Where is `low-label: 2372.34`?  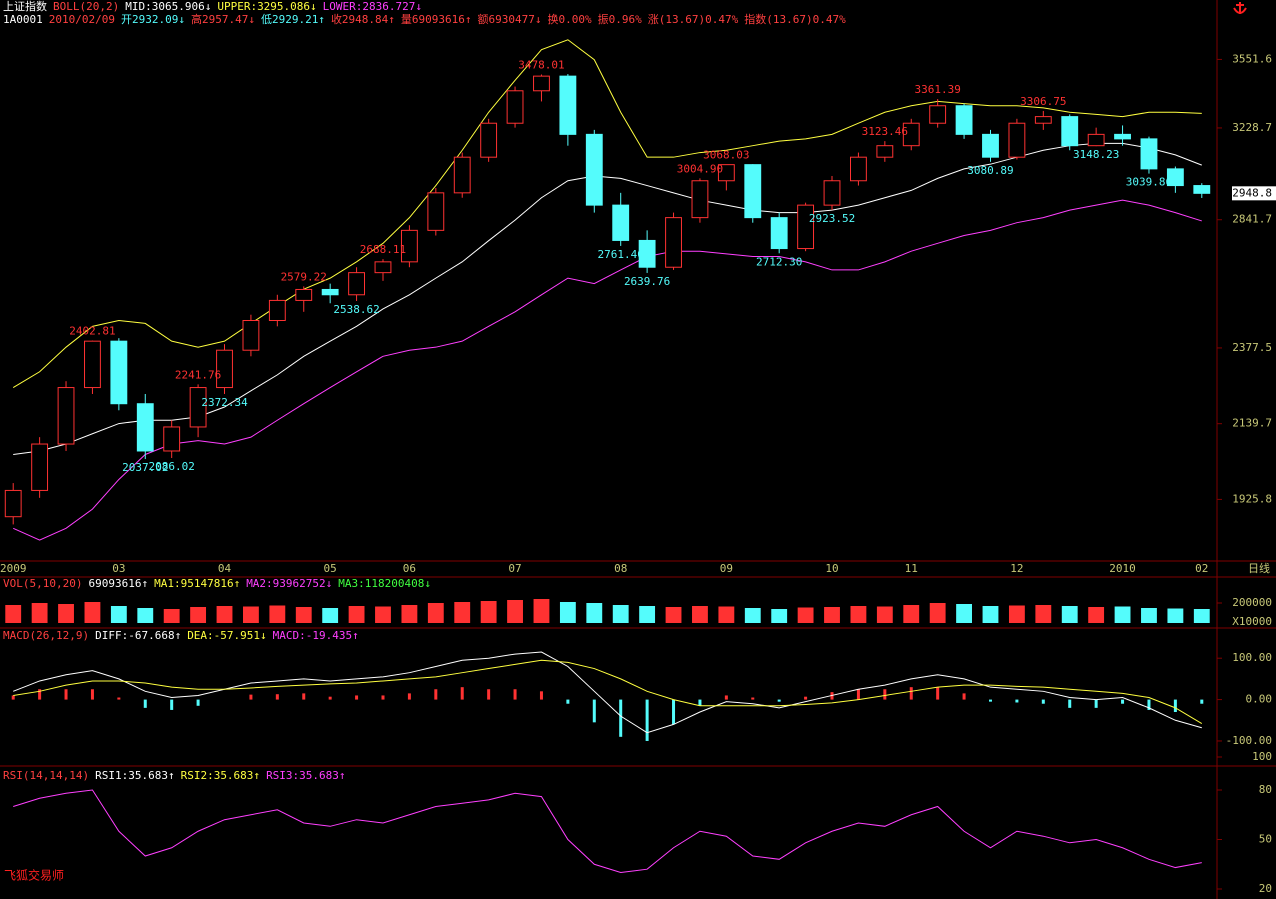
low-label: 2372.34 is located at coordinates (224, 402).